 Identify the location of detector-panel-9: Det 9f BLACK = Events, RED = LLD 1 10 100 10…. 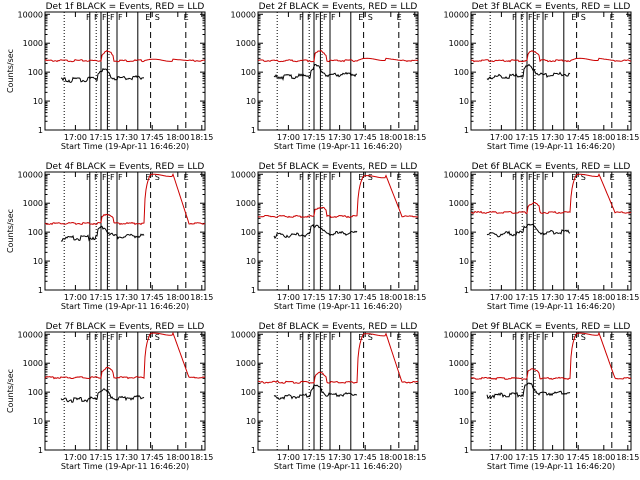
(541, 396).